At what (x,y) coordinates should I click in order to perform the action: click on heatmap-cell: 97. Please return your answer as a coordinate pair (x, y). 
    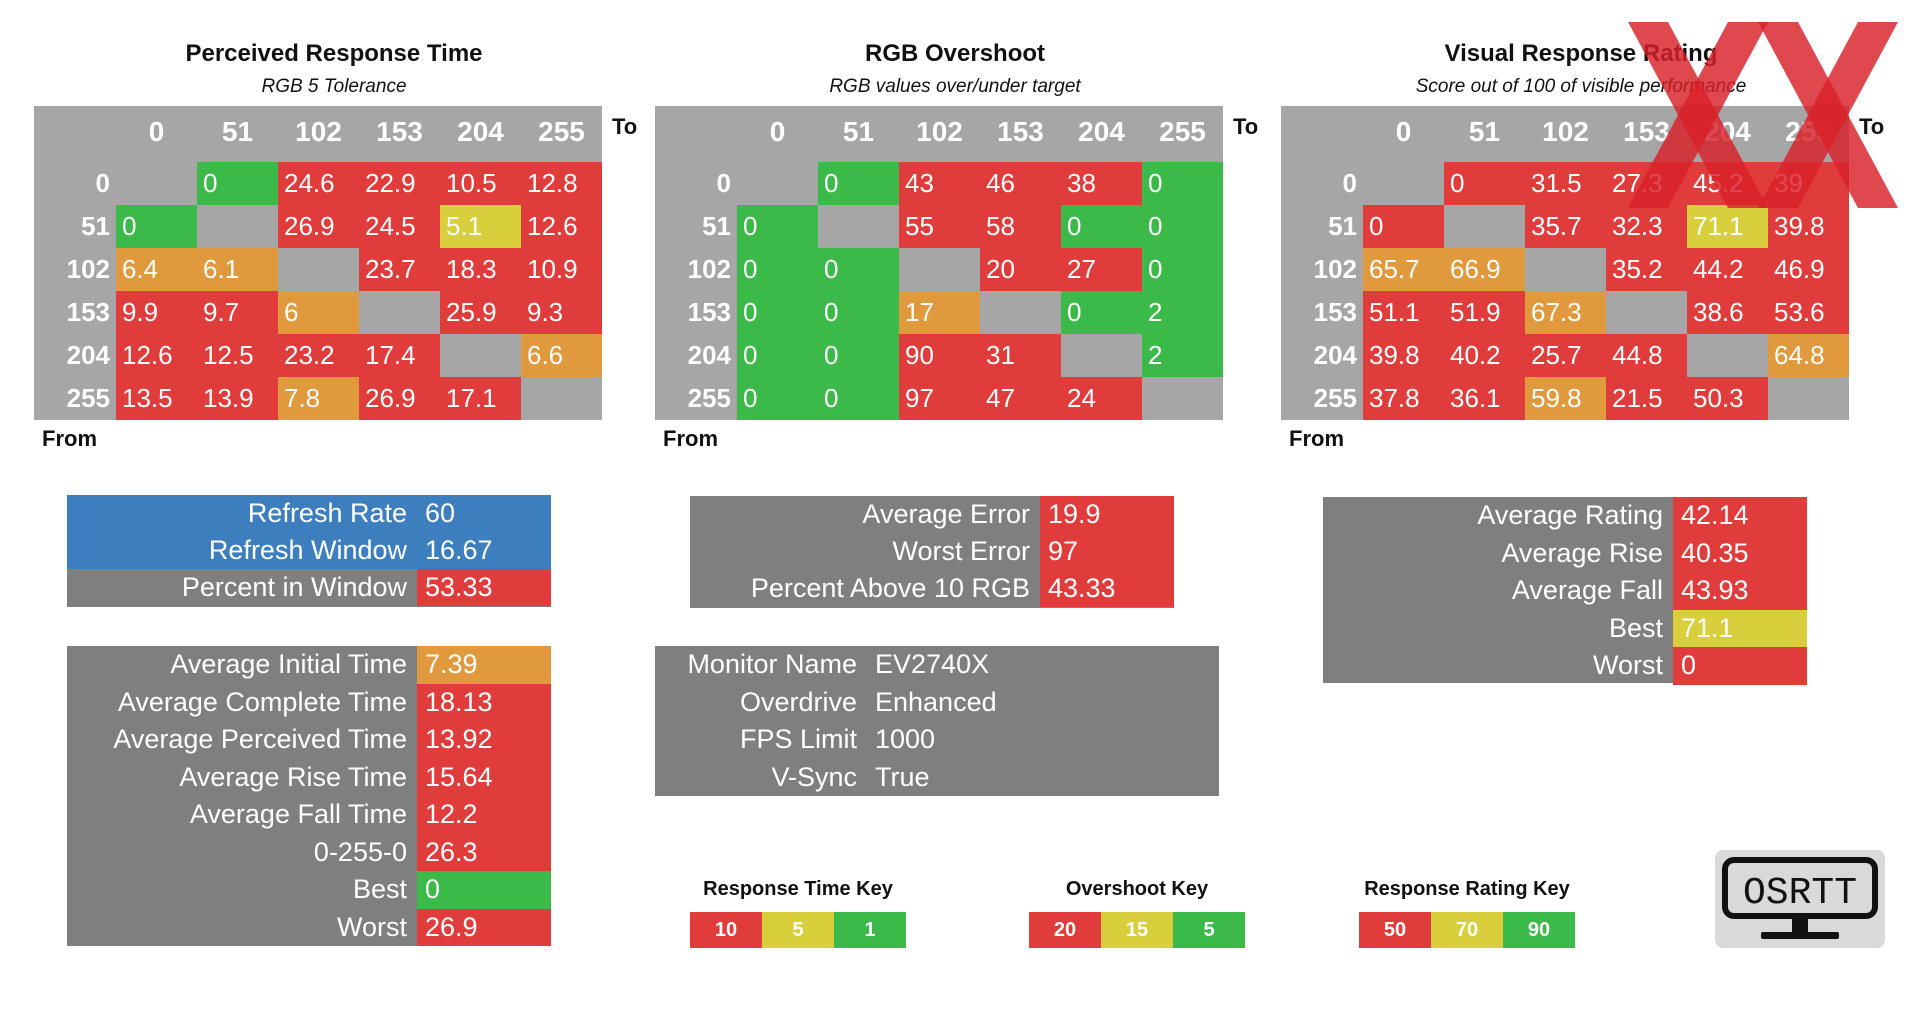
    Looking at the image, I should click on (939, 398).